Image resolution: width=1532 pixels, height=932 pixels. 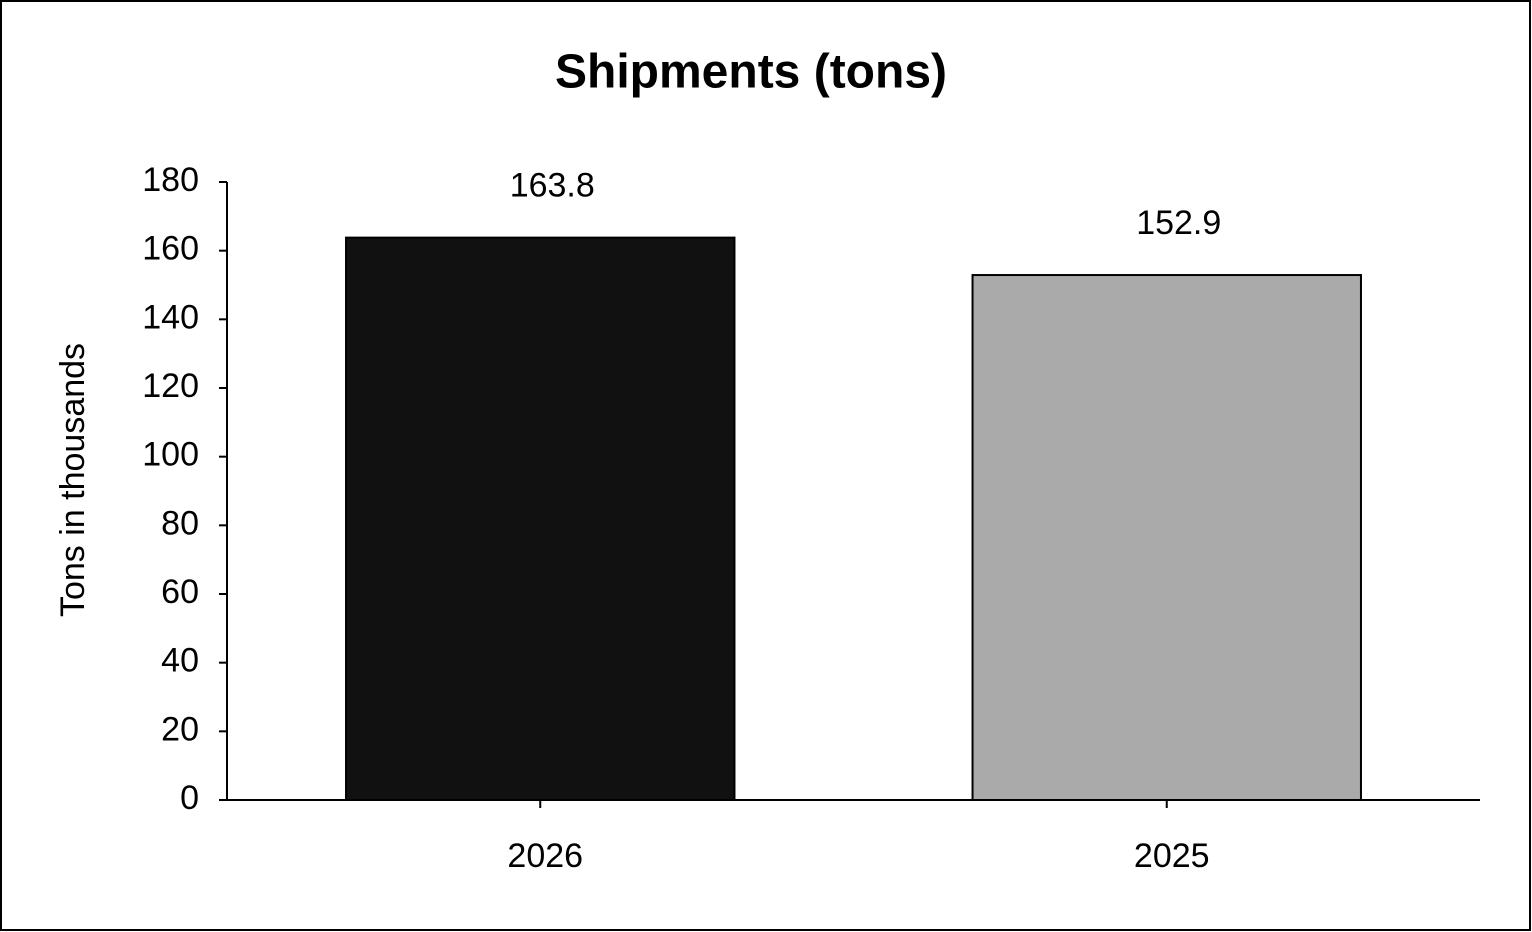 What do you see at coordinates (180, 661) in the screenshot?
I see `y-tick-label: 40` at bounding box center [180, 661].